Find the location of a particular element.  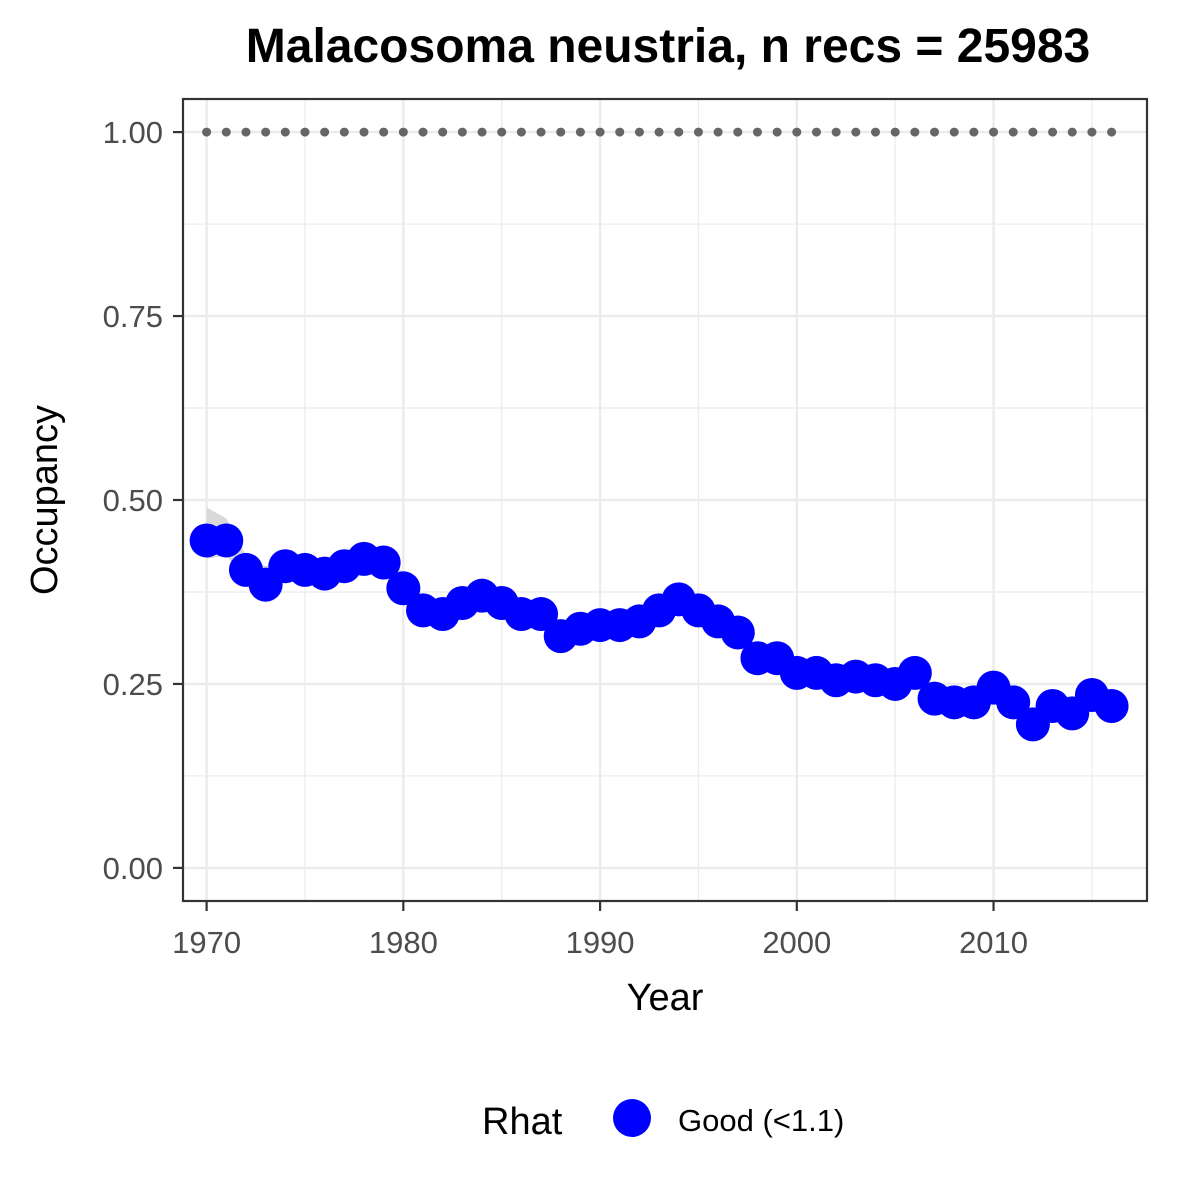

x-axis-title: Year is located at coordinates (665, 998).